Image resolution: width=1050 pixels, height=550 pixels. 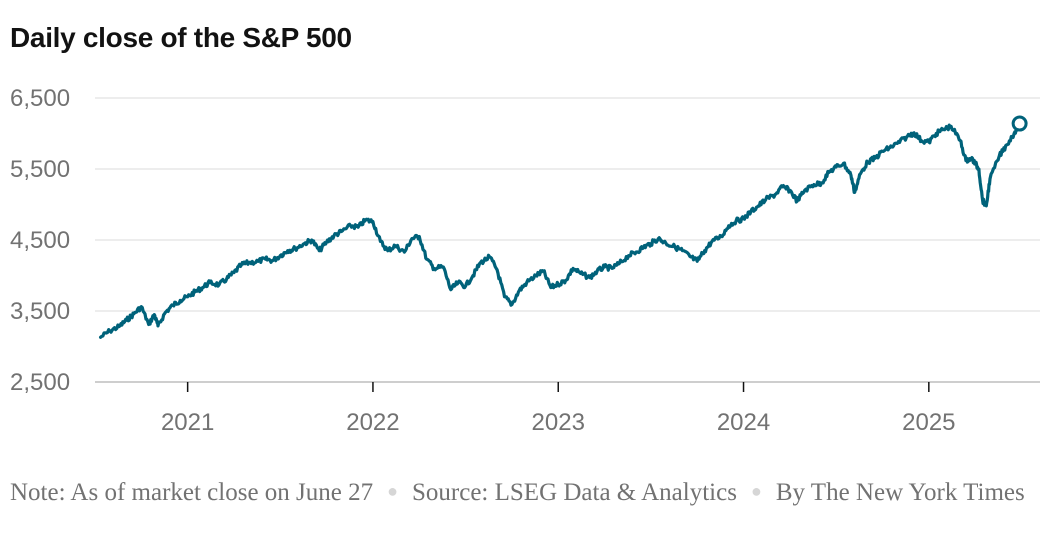 I want to click on credit-text: By The New York Times, so click(x=900, y=492).